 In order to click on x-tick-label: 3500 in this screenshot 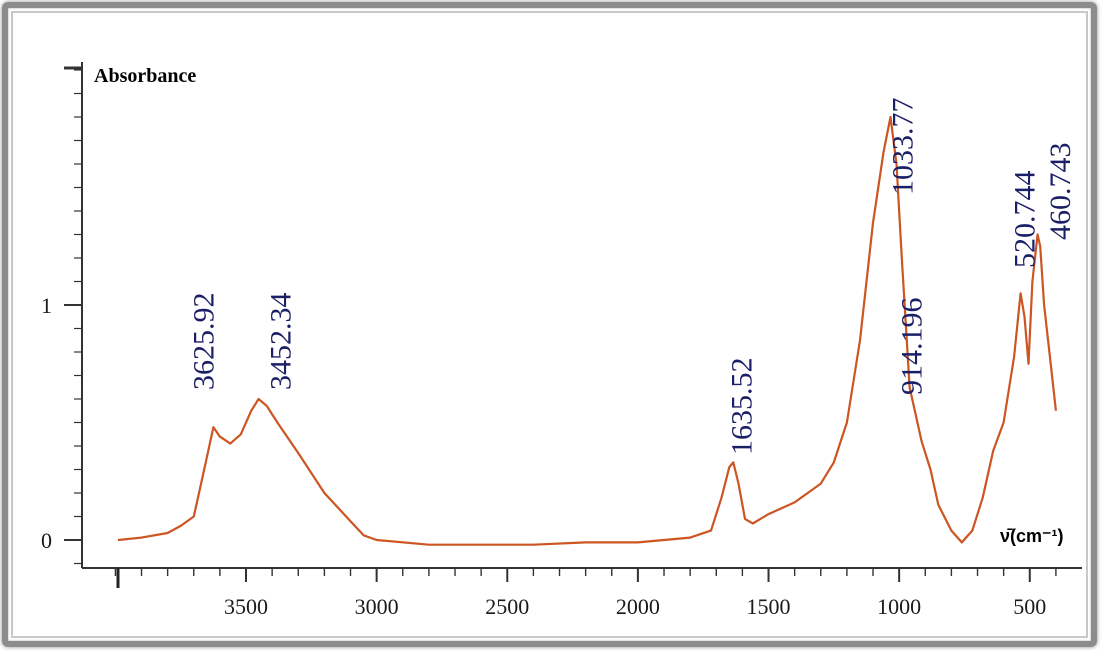, I will do `click(246, 606)`.